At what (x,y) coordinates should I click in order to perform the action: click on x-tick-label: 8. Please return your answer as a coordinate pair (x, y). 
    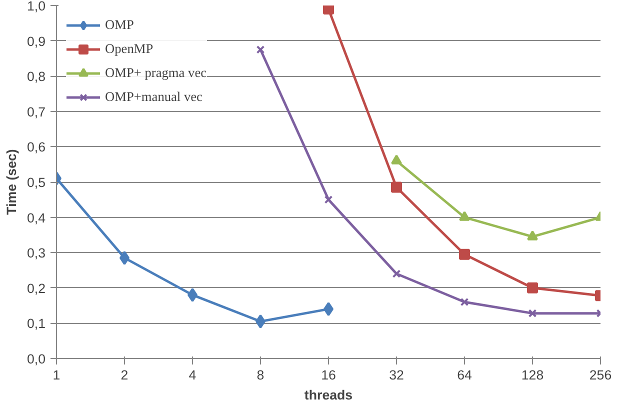
    Looking at the image, I should click on (260, 375).